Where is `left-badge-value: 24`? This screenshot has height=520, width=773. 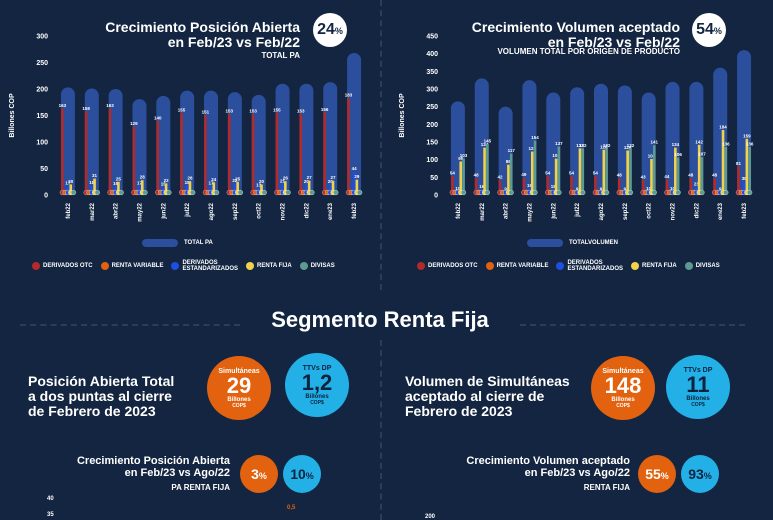 left-badge-value: 24 is located at coordinates (326, 29).